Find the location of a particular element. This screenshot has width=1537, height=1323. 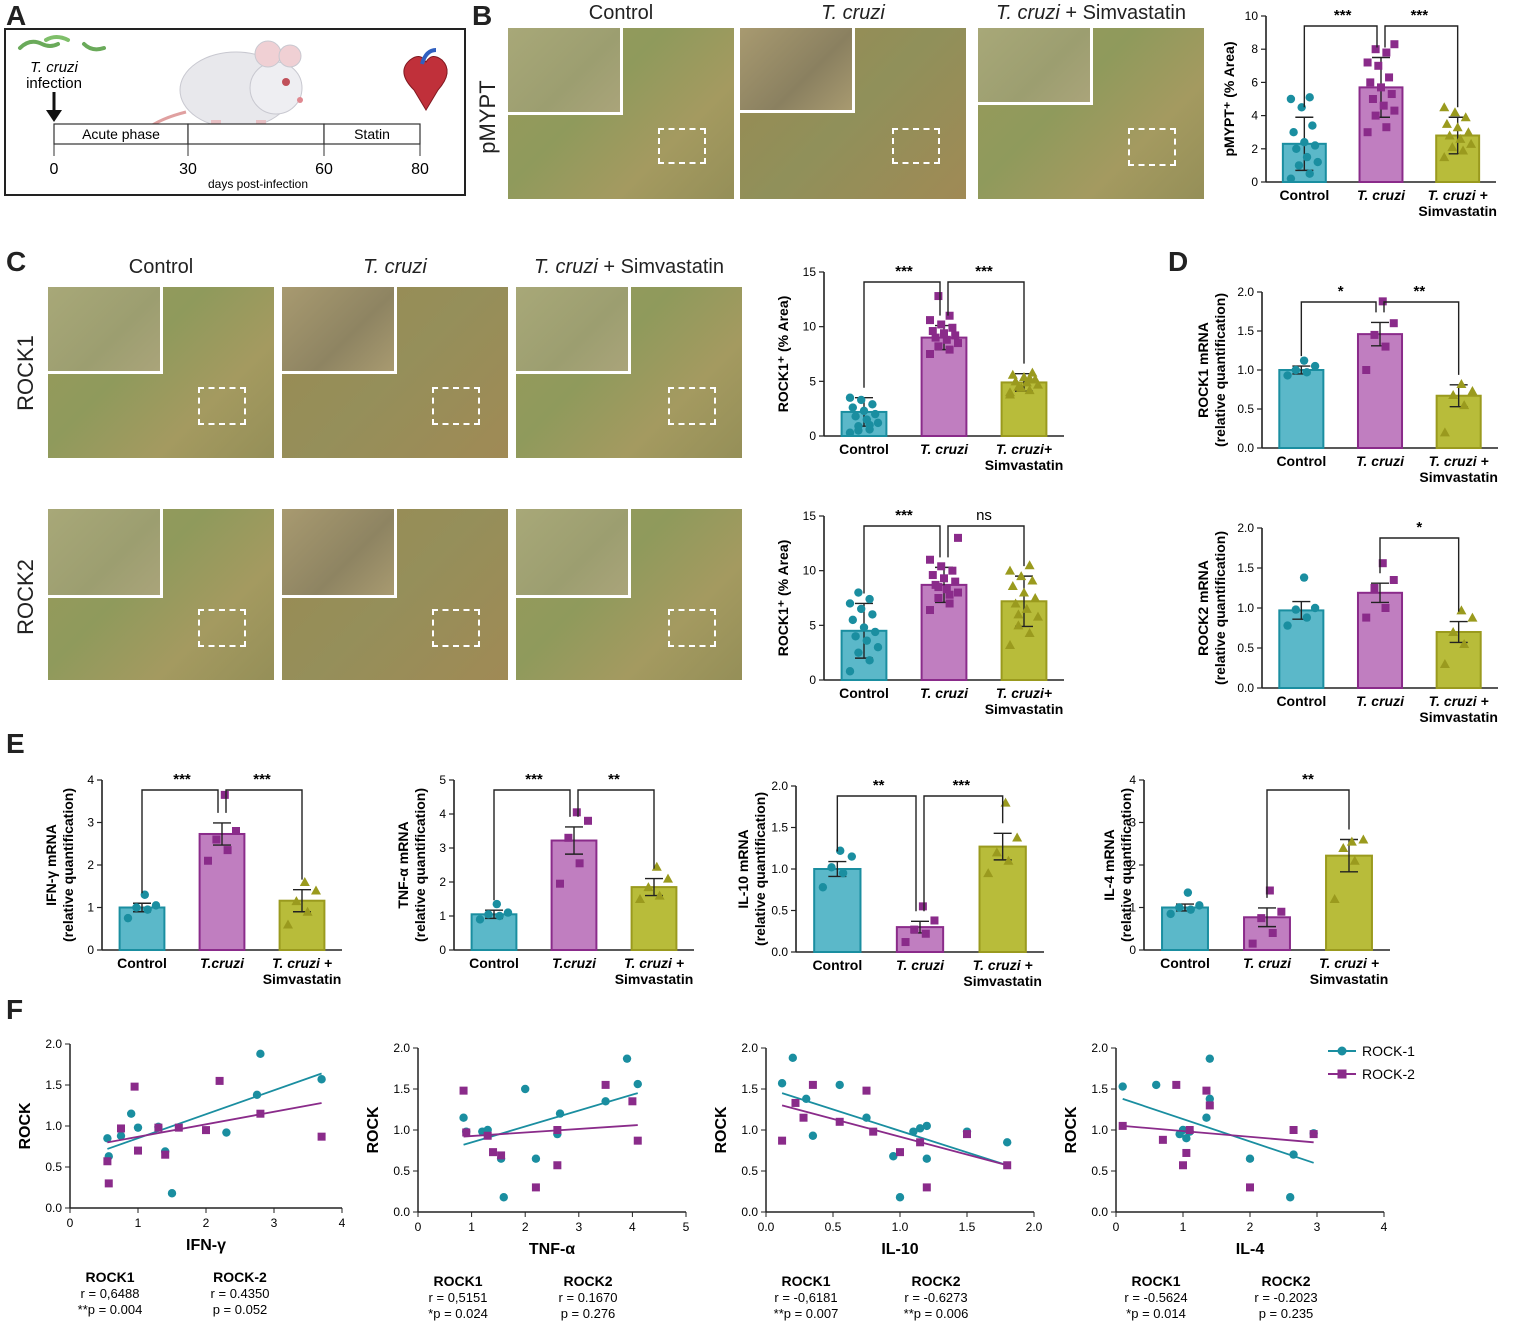

legend-rock1-marker is located at coordinates (1342, 1051).